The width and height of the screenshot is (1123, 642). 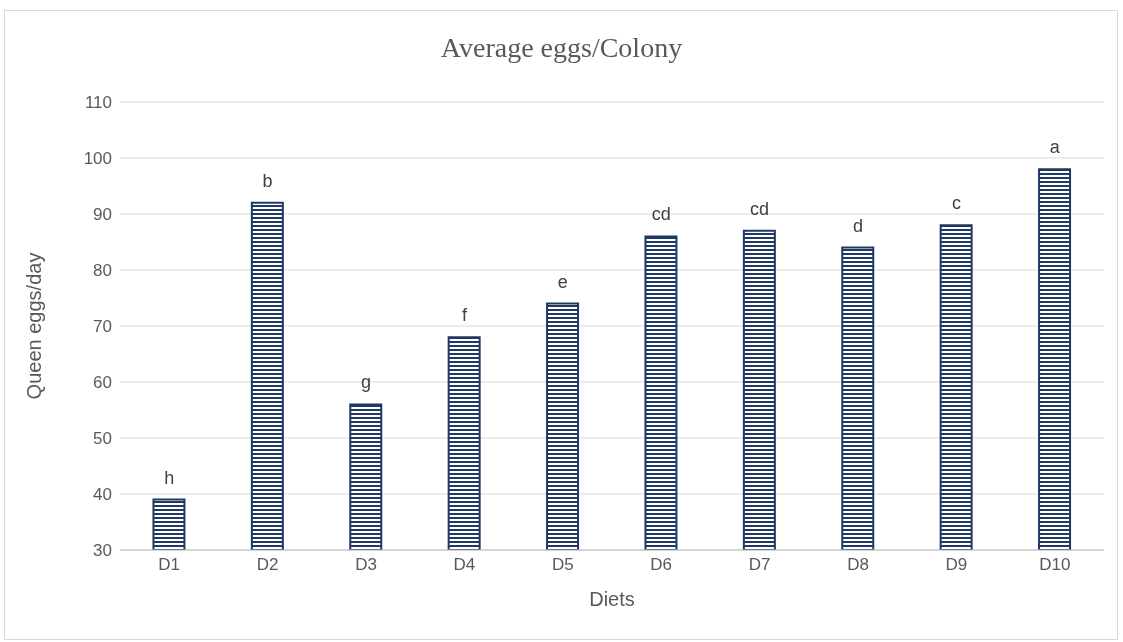 I want to click on x-tick-label: D3, so click(x=366, y=565).